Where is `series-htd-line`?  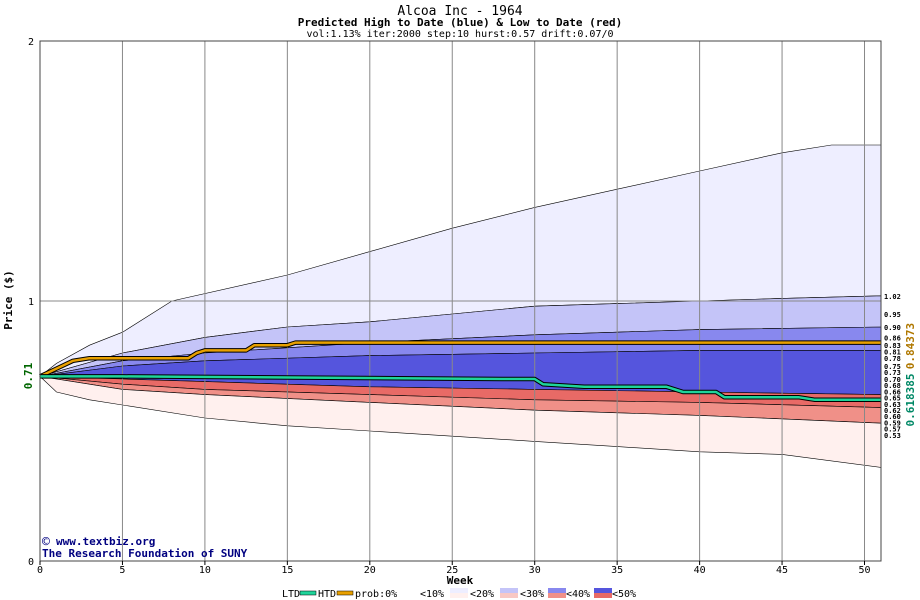 series-htd-line is located at coordinates (460, 359).